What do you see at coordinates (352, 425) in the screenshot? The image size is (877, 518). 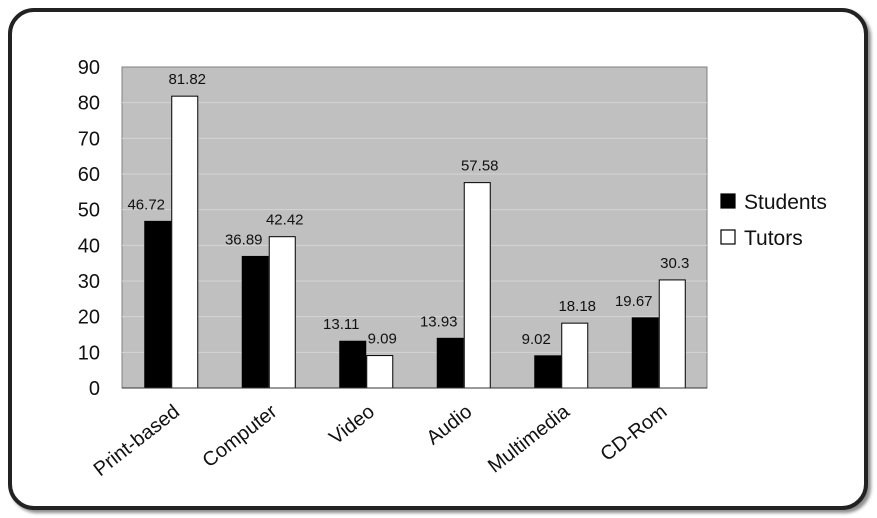 I see `x-category-label: Video` at bounding box center [352, 425].